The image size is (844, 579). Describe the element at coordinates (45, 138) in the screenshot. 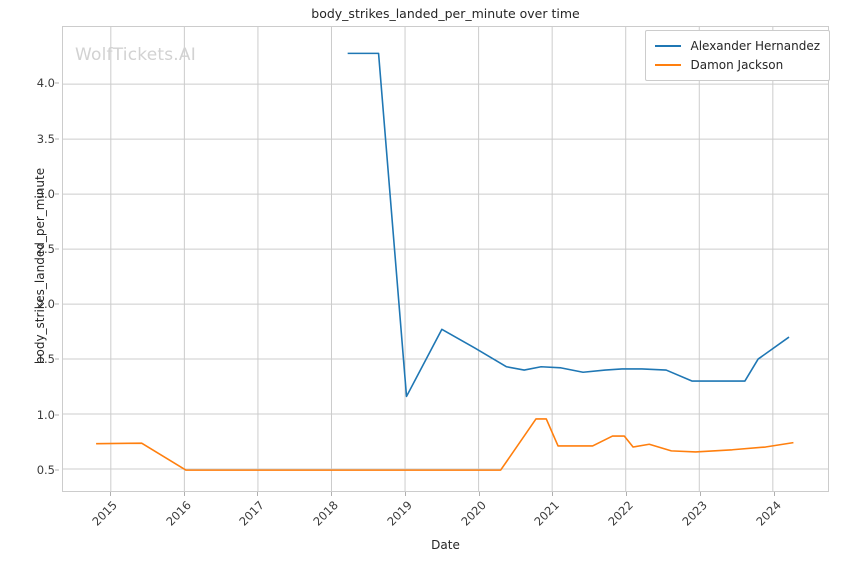

I see `y-tick-label: 3.5` at that location.